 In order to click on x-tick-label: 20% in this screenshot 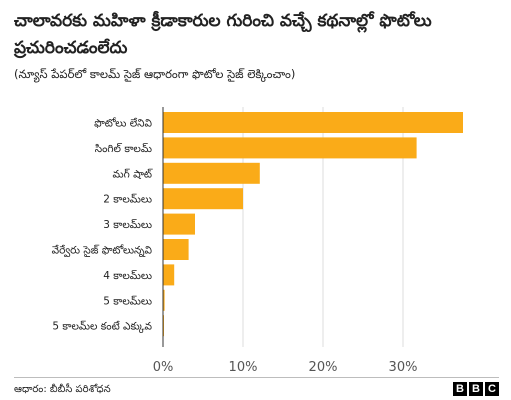, I will do `click(323, 367)`.